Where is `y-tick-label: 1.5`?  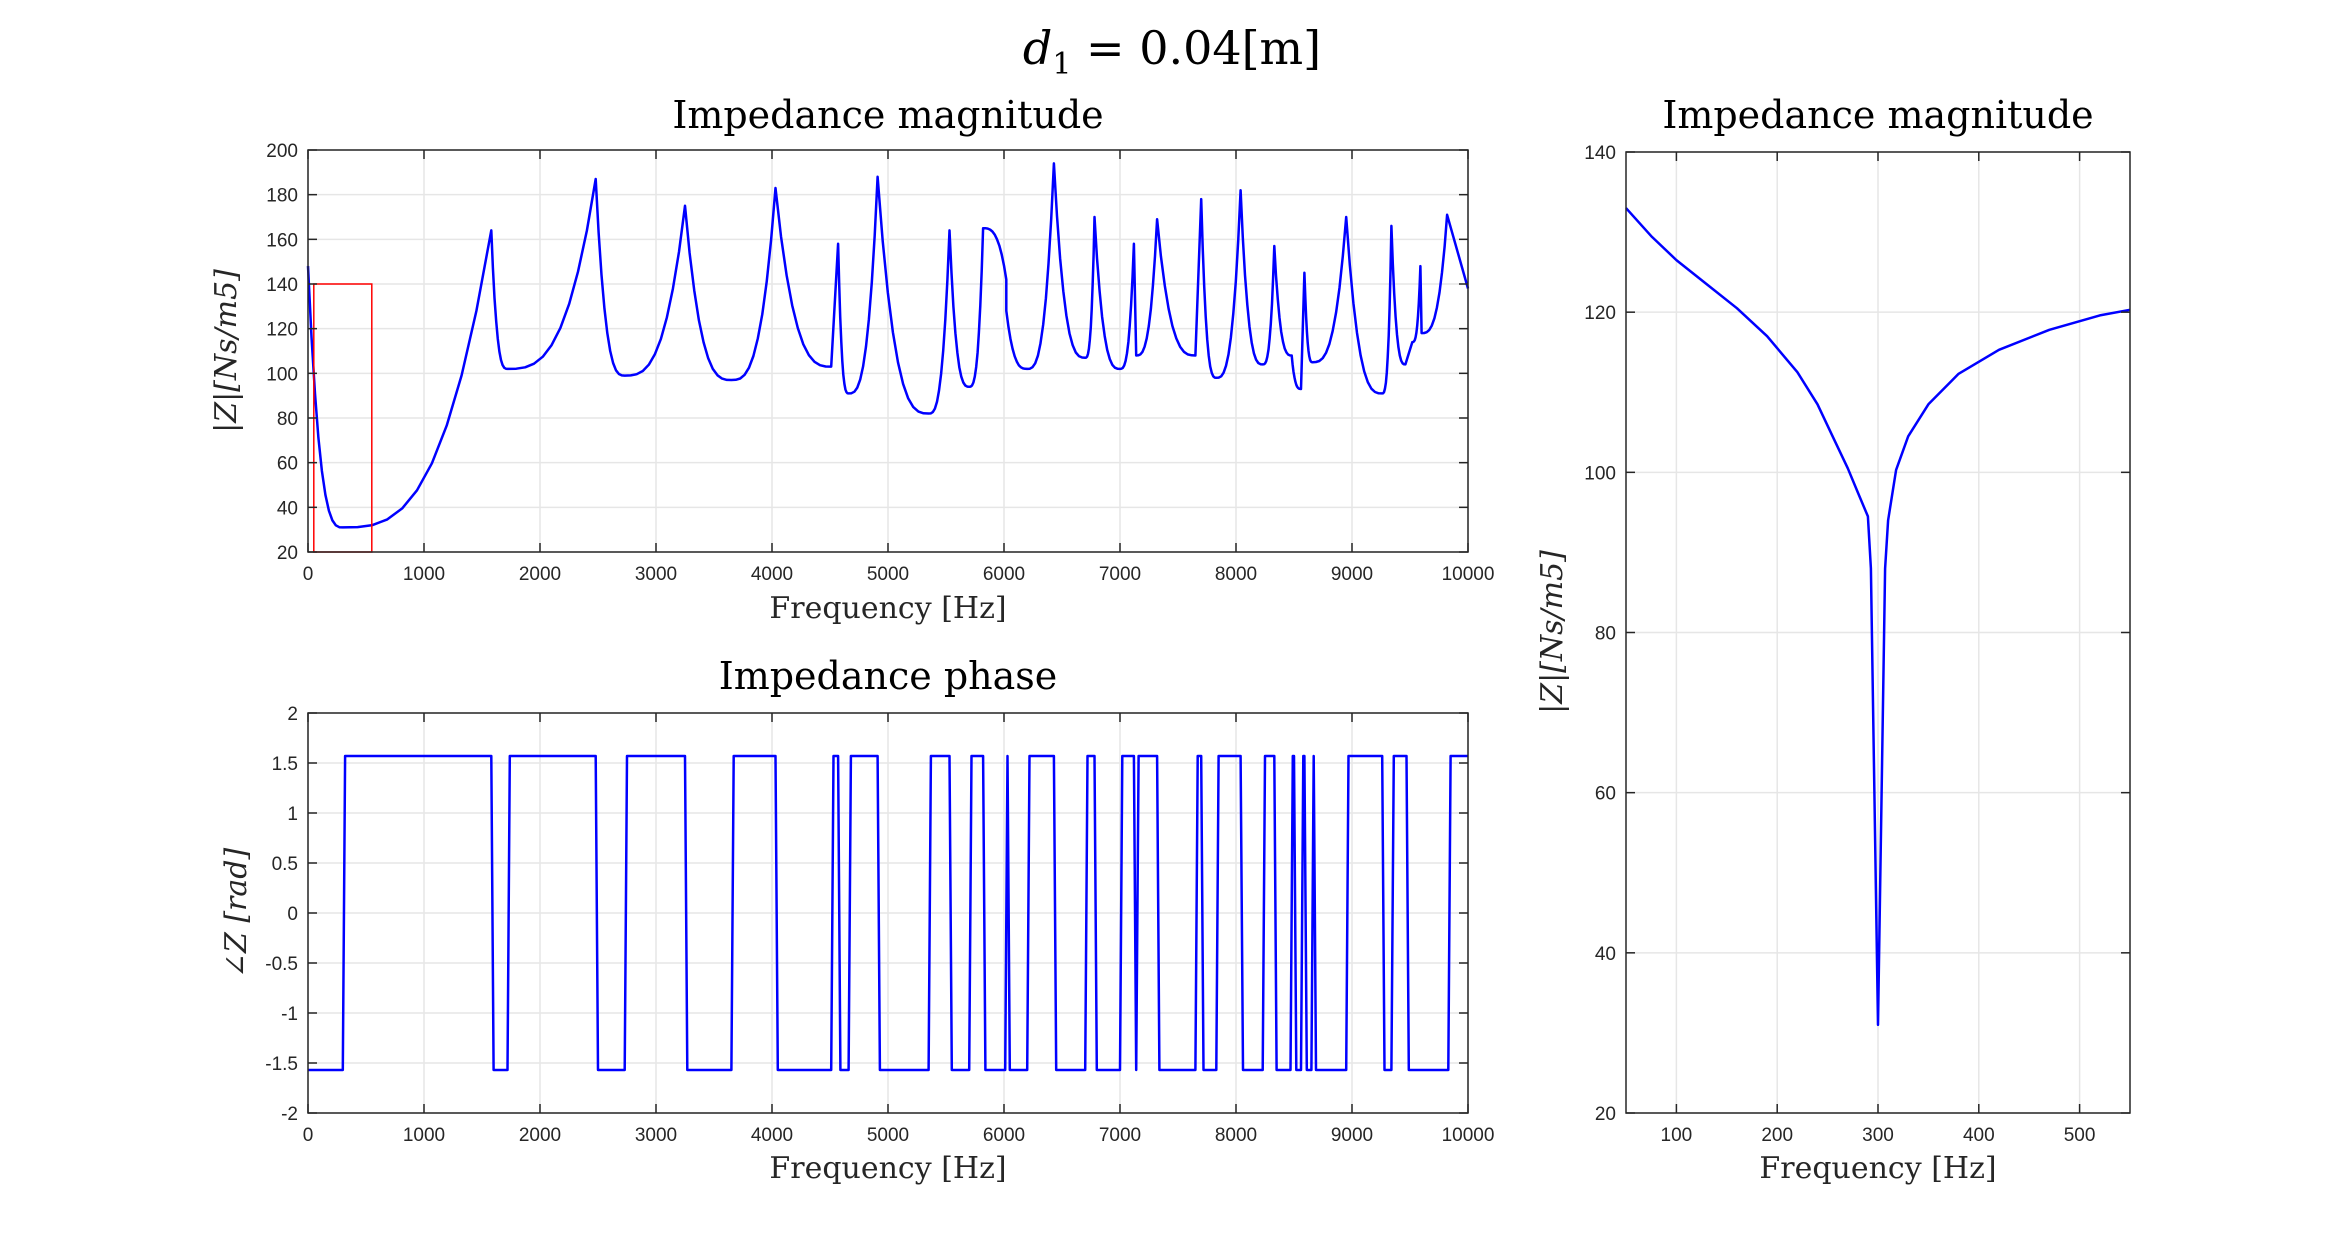
y-tick-label: 1.5 is located at coordinates (285, 764).